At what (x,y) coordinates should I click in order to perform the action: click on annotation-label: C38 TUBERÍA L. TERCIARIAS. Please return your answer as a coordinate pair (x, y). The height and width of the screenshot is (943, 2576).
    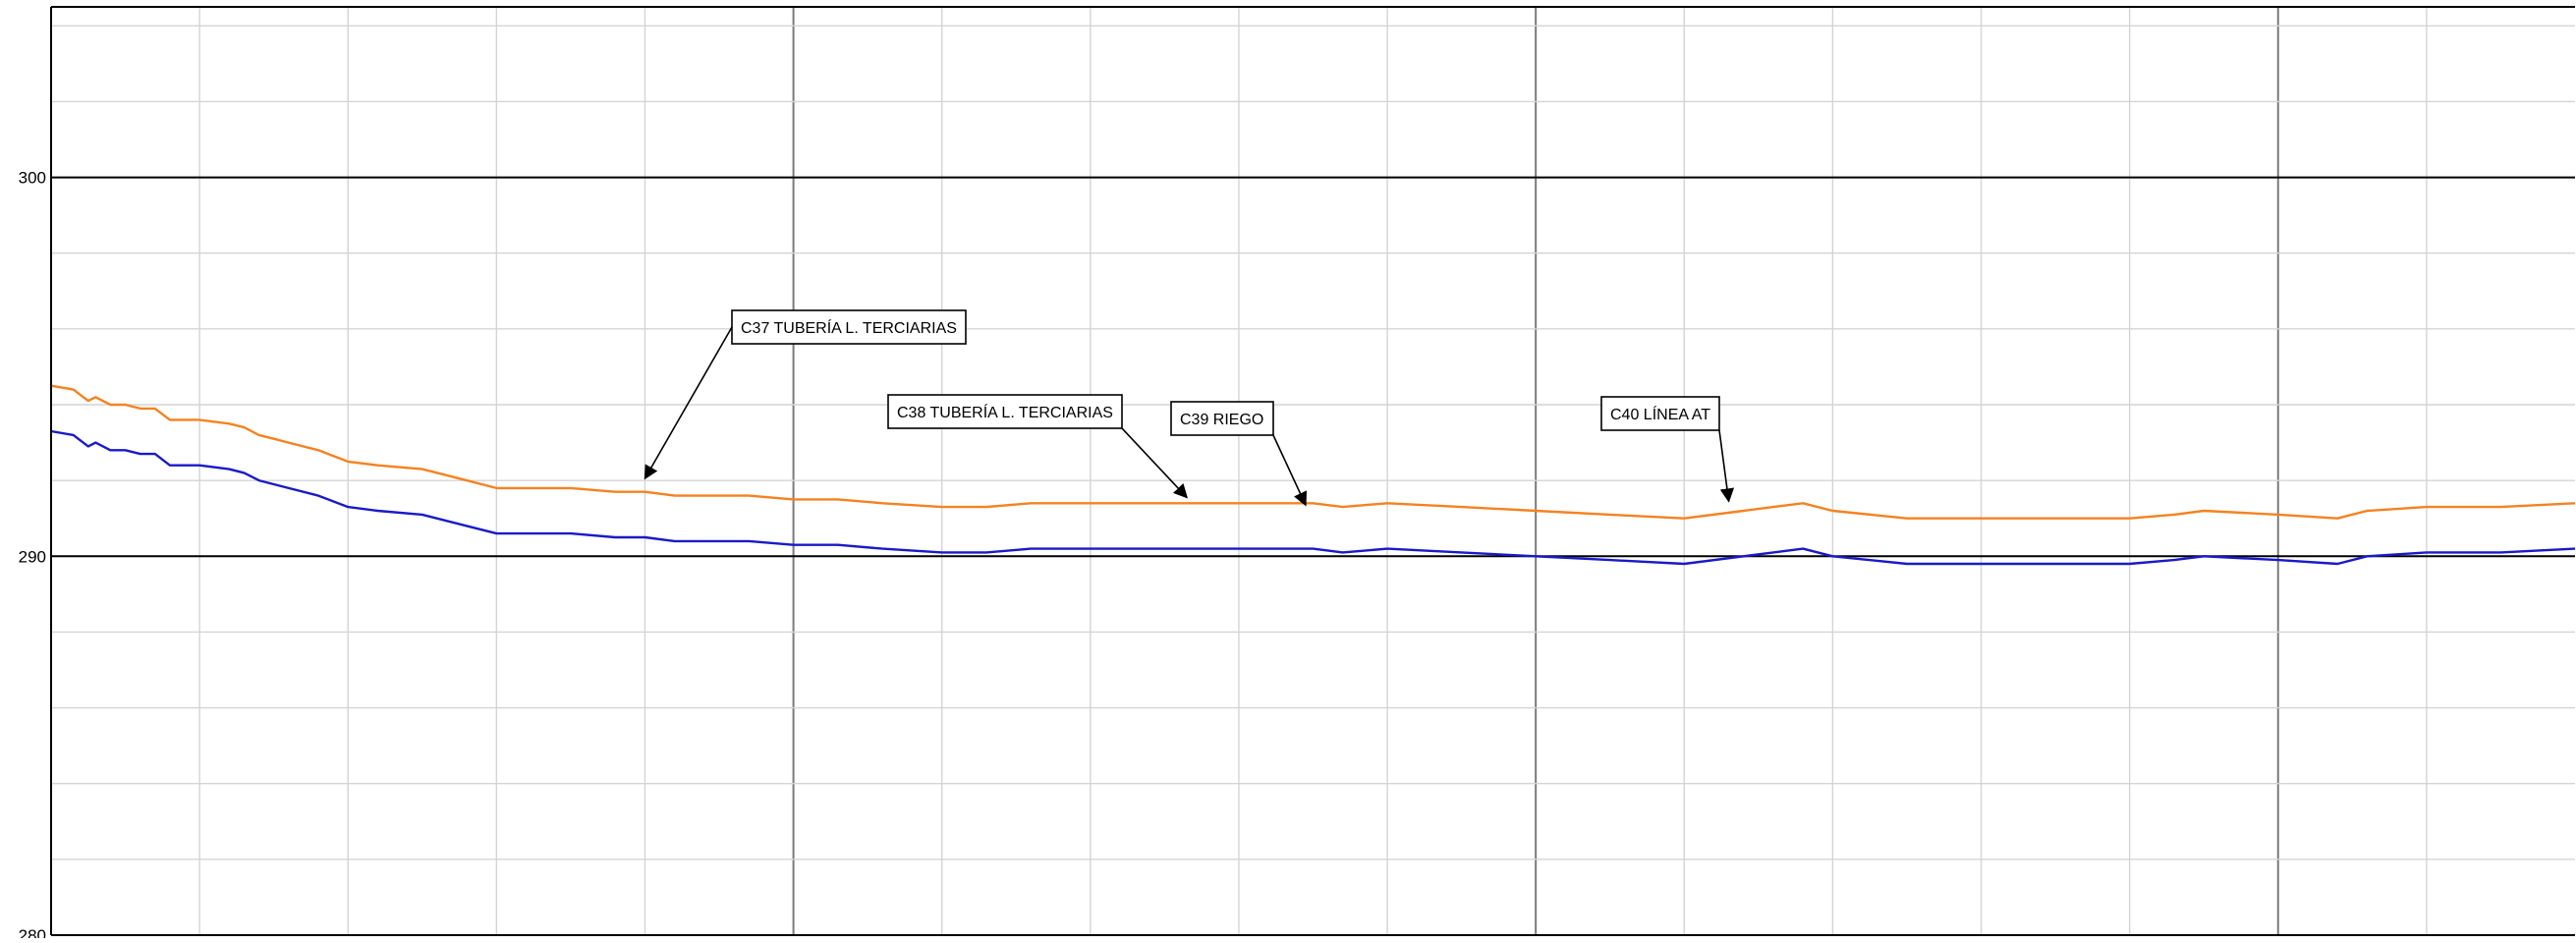
    Looking at the image, I should click on (1005, 412).